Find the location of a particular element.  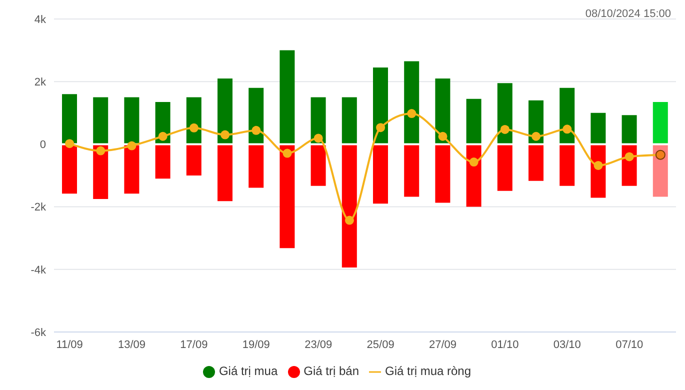

x-tick-label: 23/09 is located at coordinates (318, 344).